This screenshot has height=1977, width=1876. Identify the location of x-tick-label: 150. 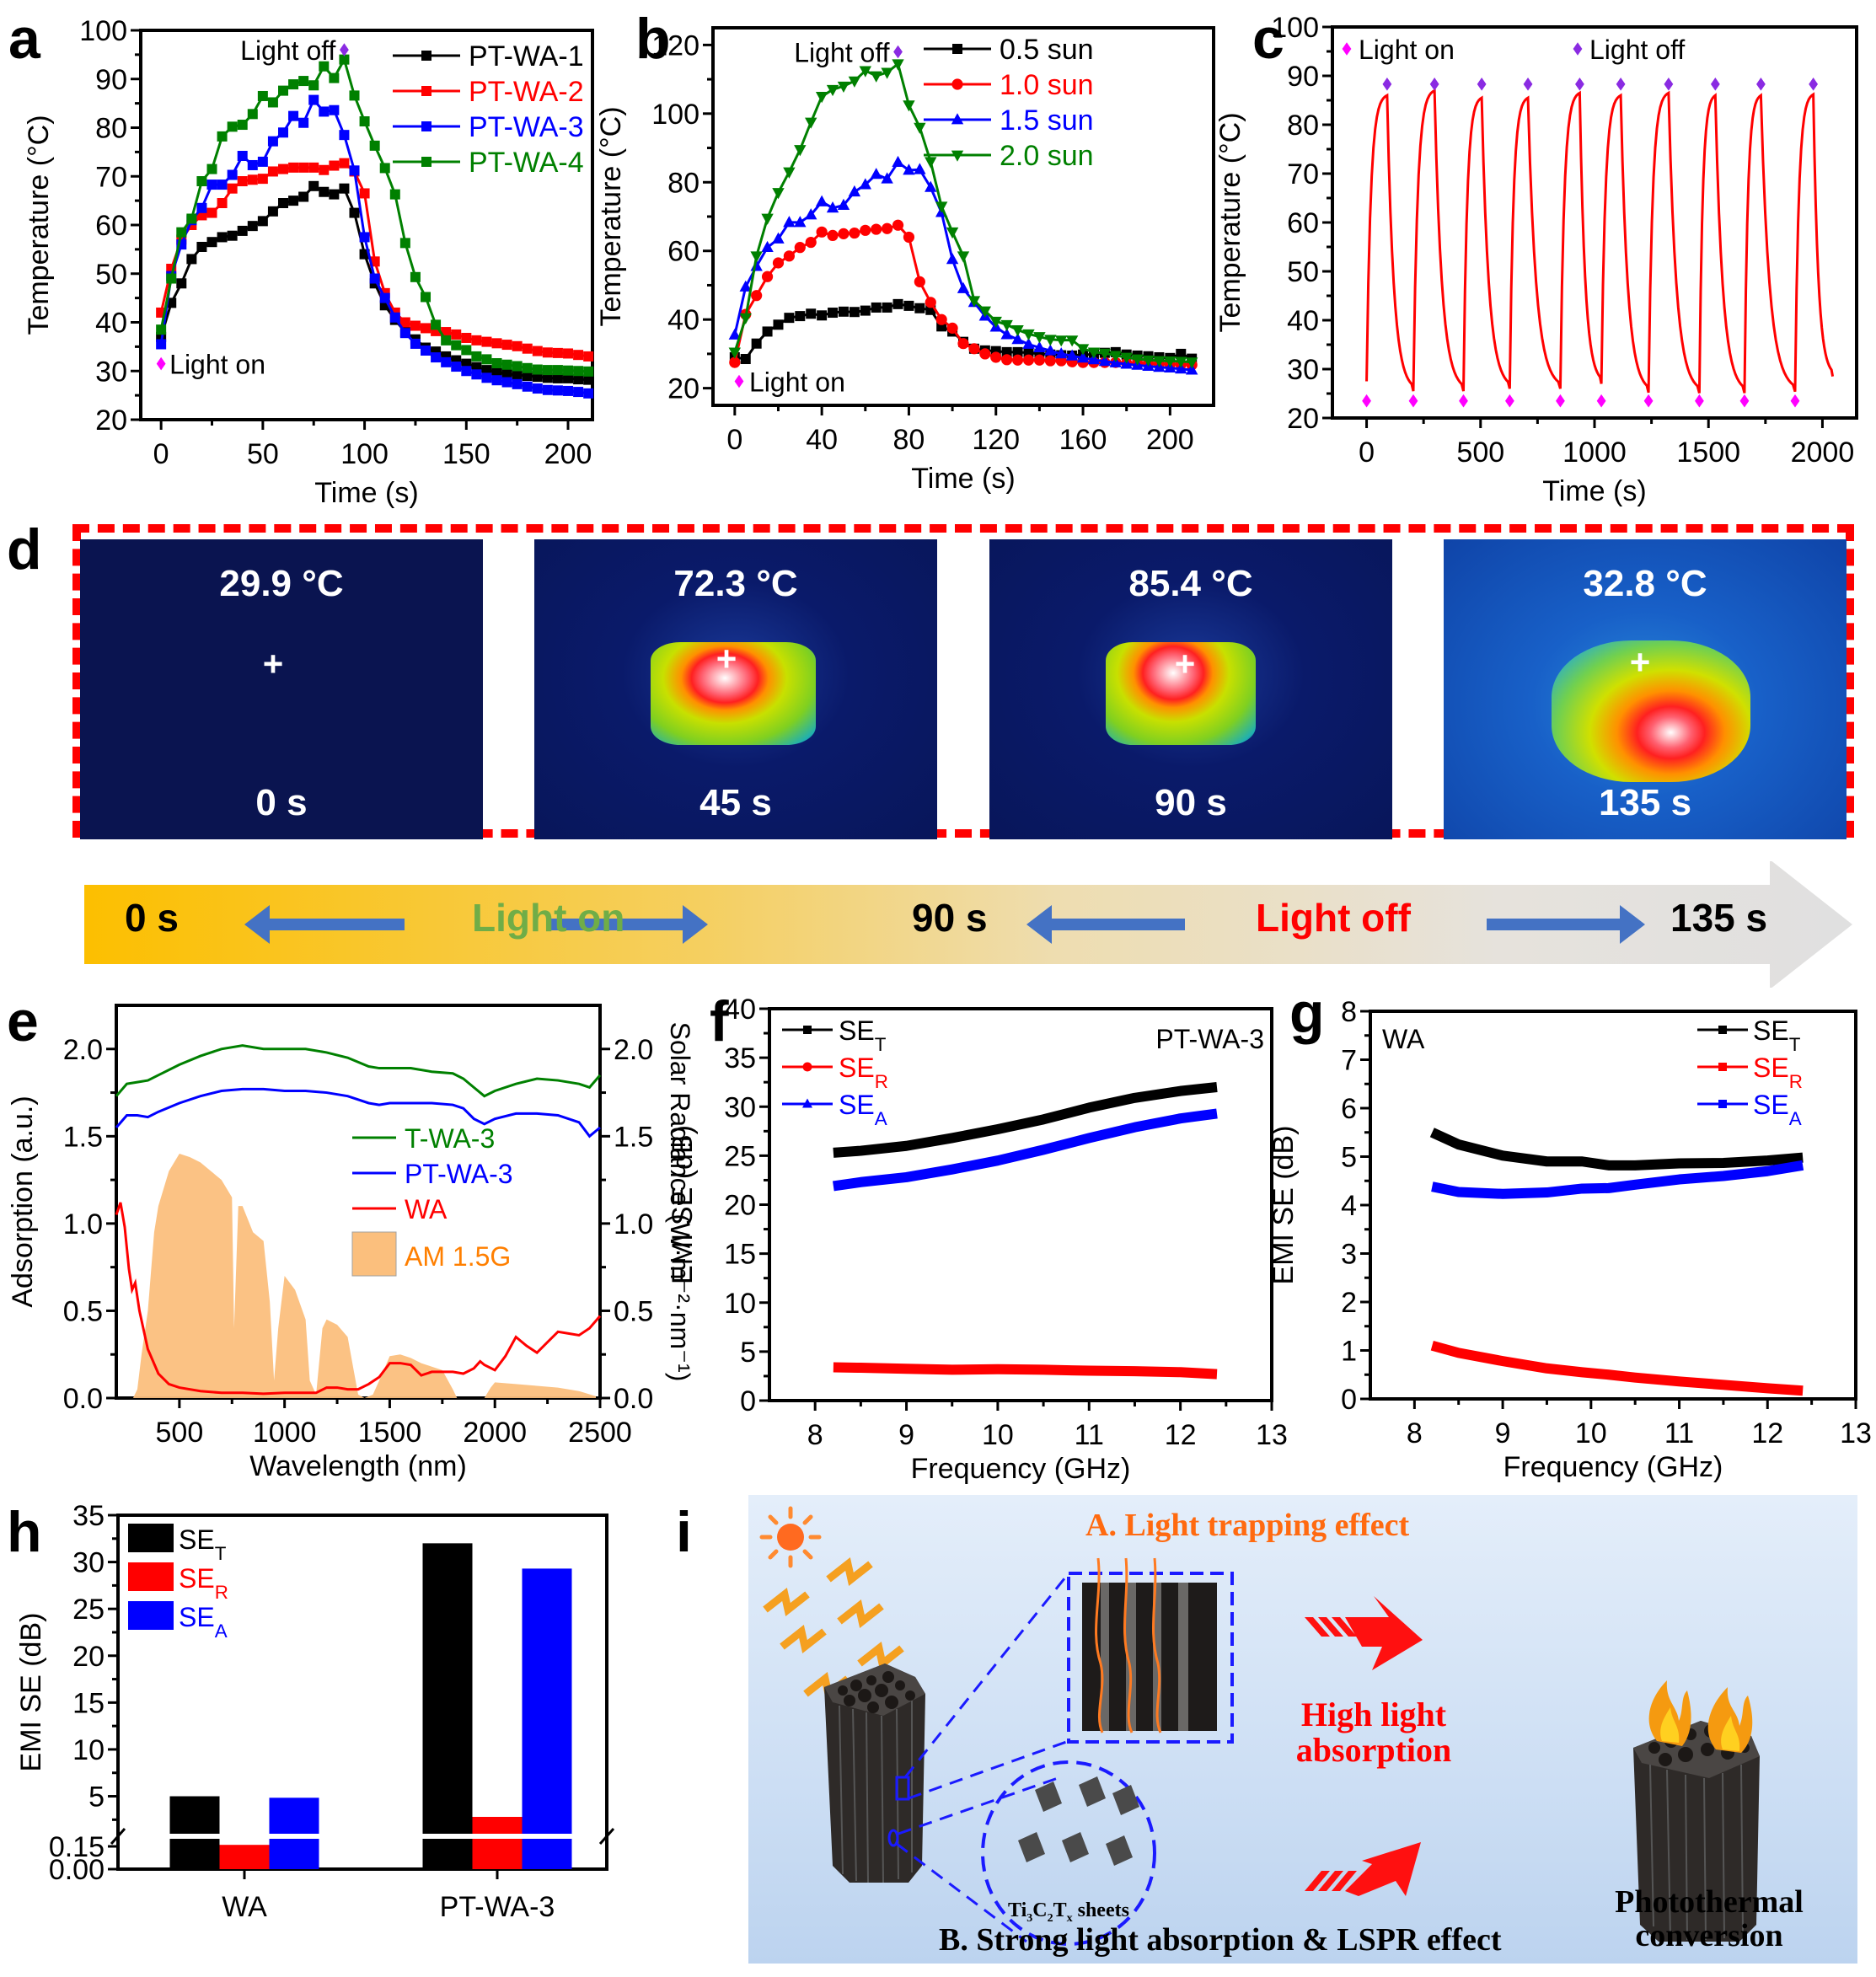
(466, 454).